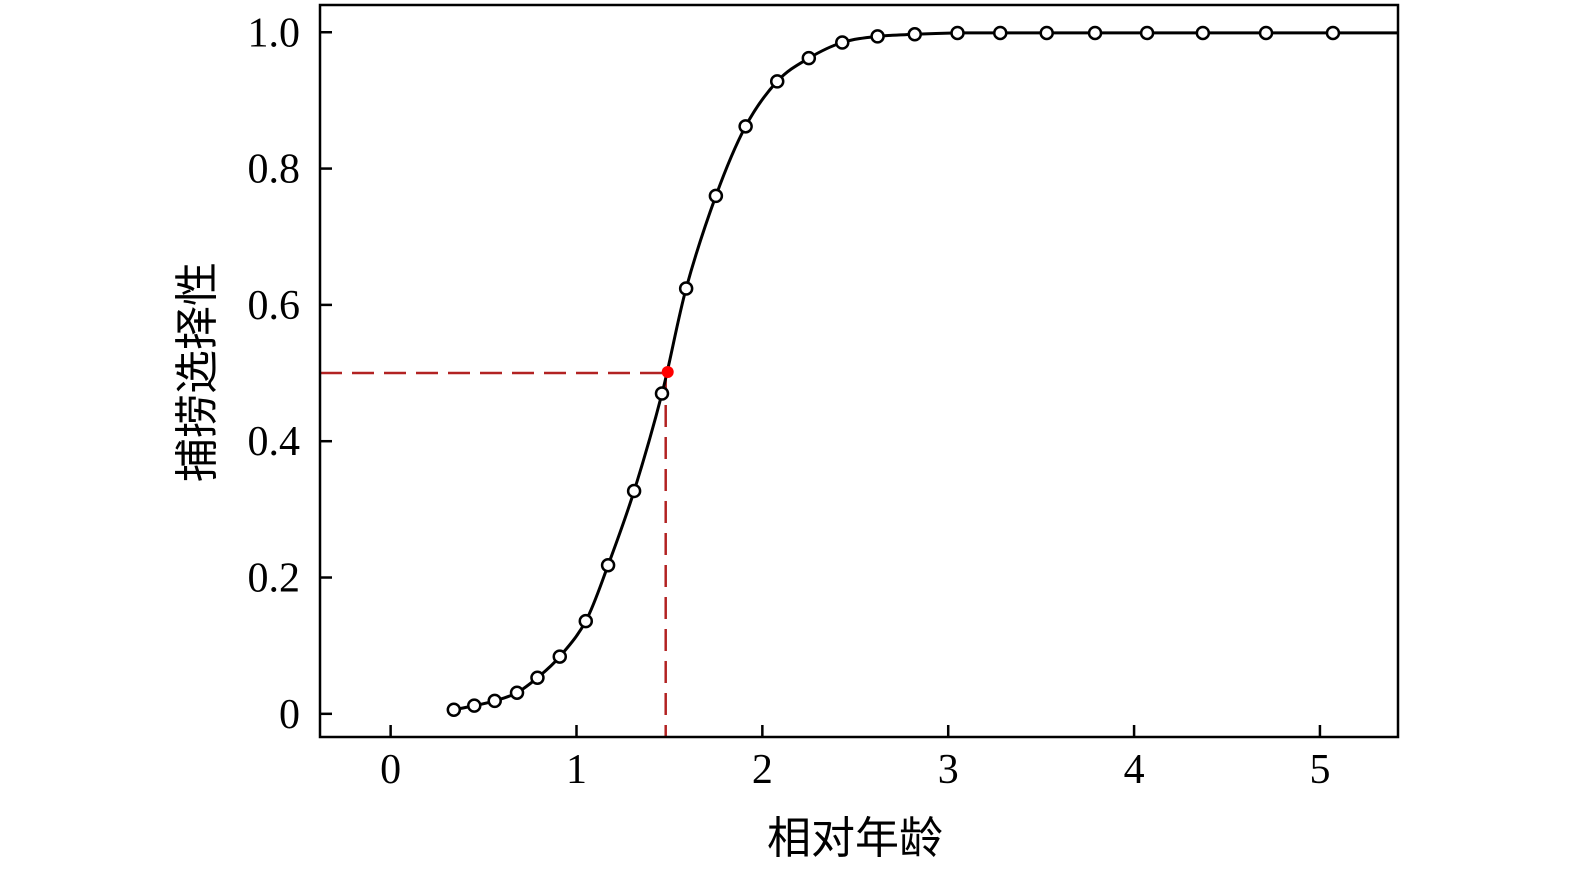 The height and width of the screenshot is (876, 1575). What do you see at coordinates (762, 770) in the screenshot?
I see `x-tick-label: 2` at bounding box center [762, 770].